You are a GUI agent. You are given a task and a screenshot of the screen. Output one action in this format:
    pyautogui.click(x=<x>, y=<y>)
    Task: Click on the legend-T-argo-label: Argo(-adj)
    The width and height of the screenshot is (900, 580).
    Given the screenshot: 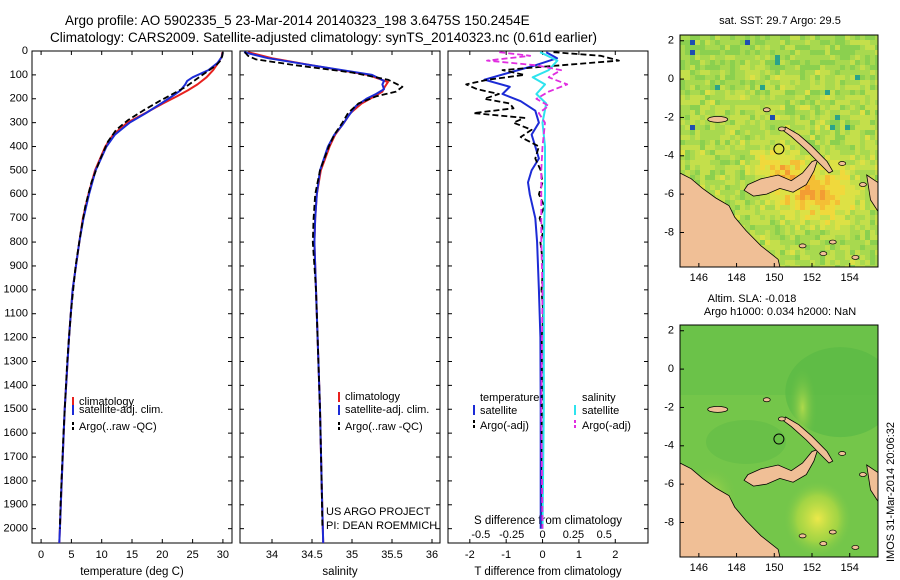 What is the action you would take?
    pyautogui.click(x=504, y=426)
    